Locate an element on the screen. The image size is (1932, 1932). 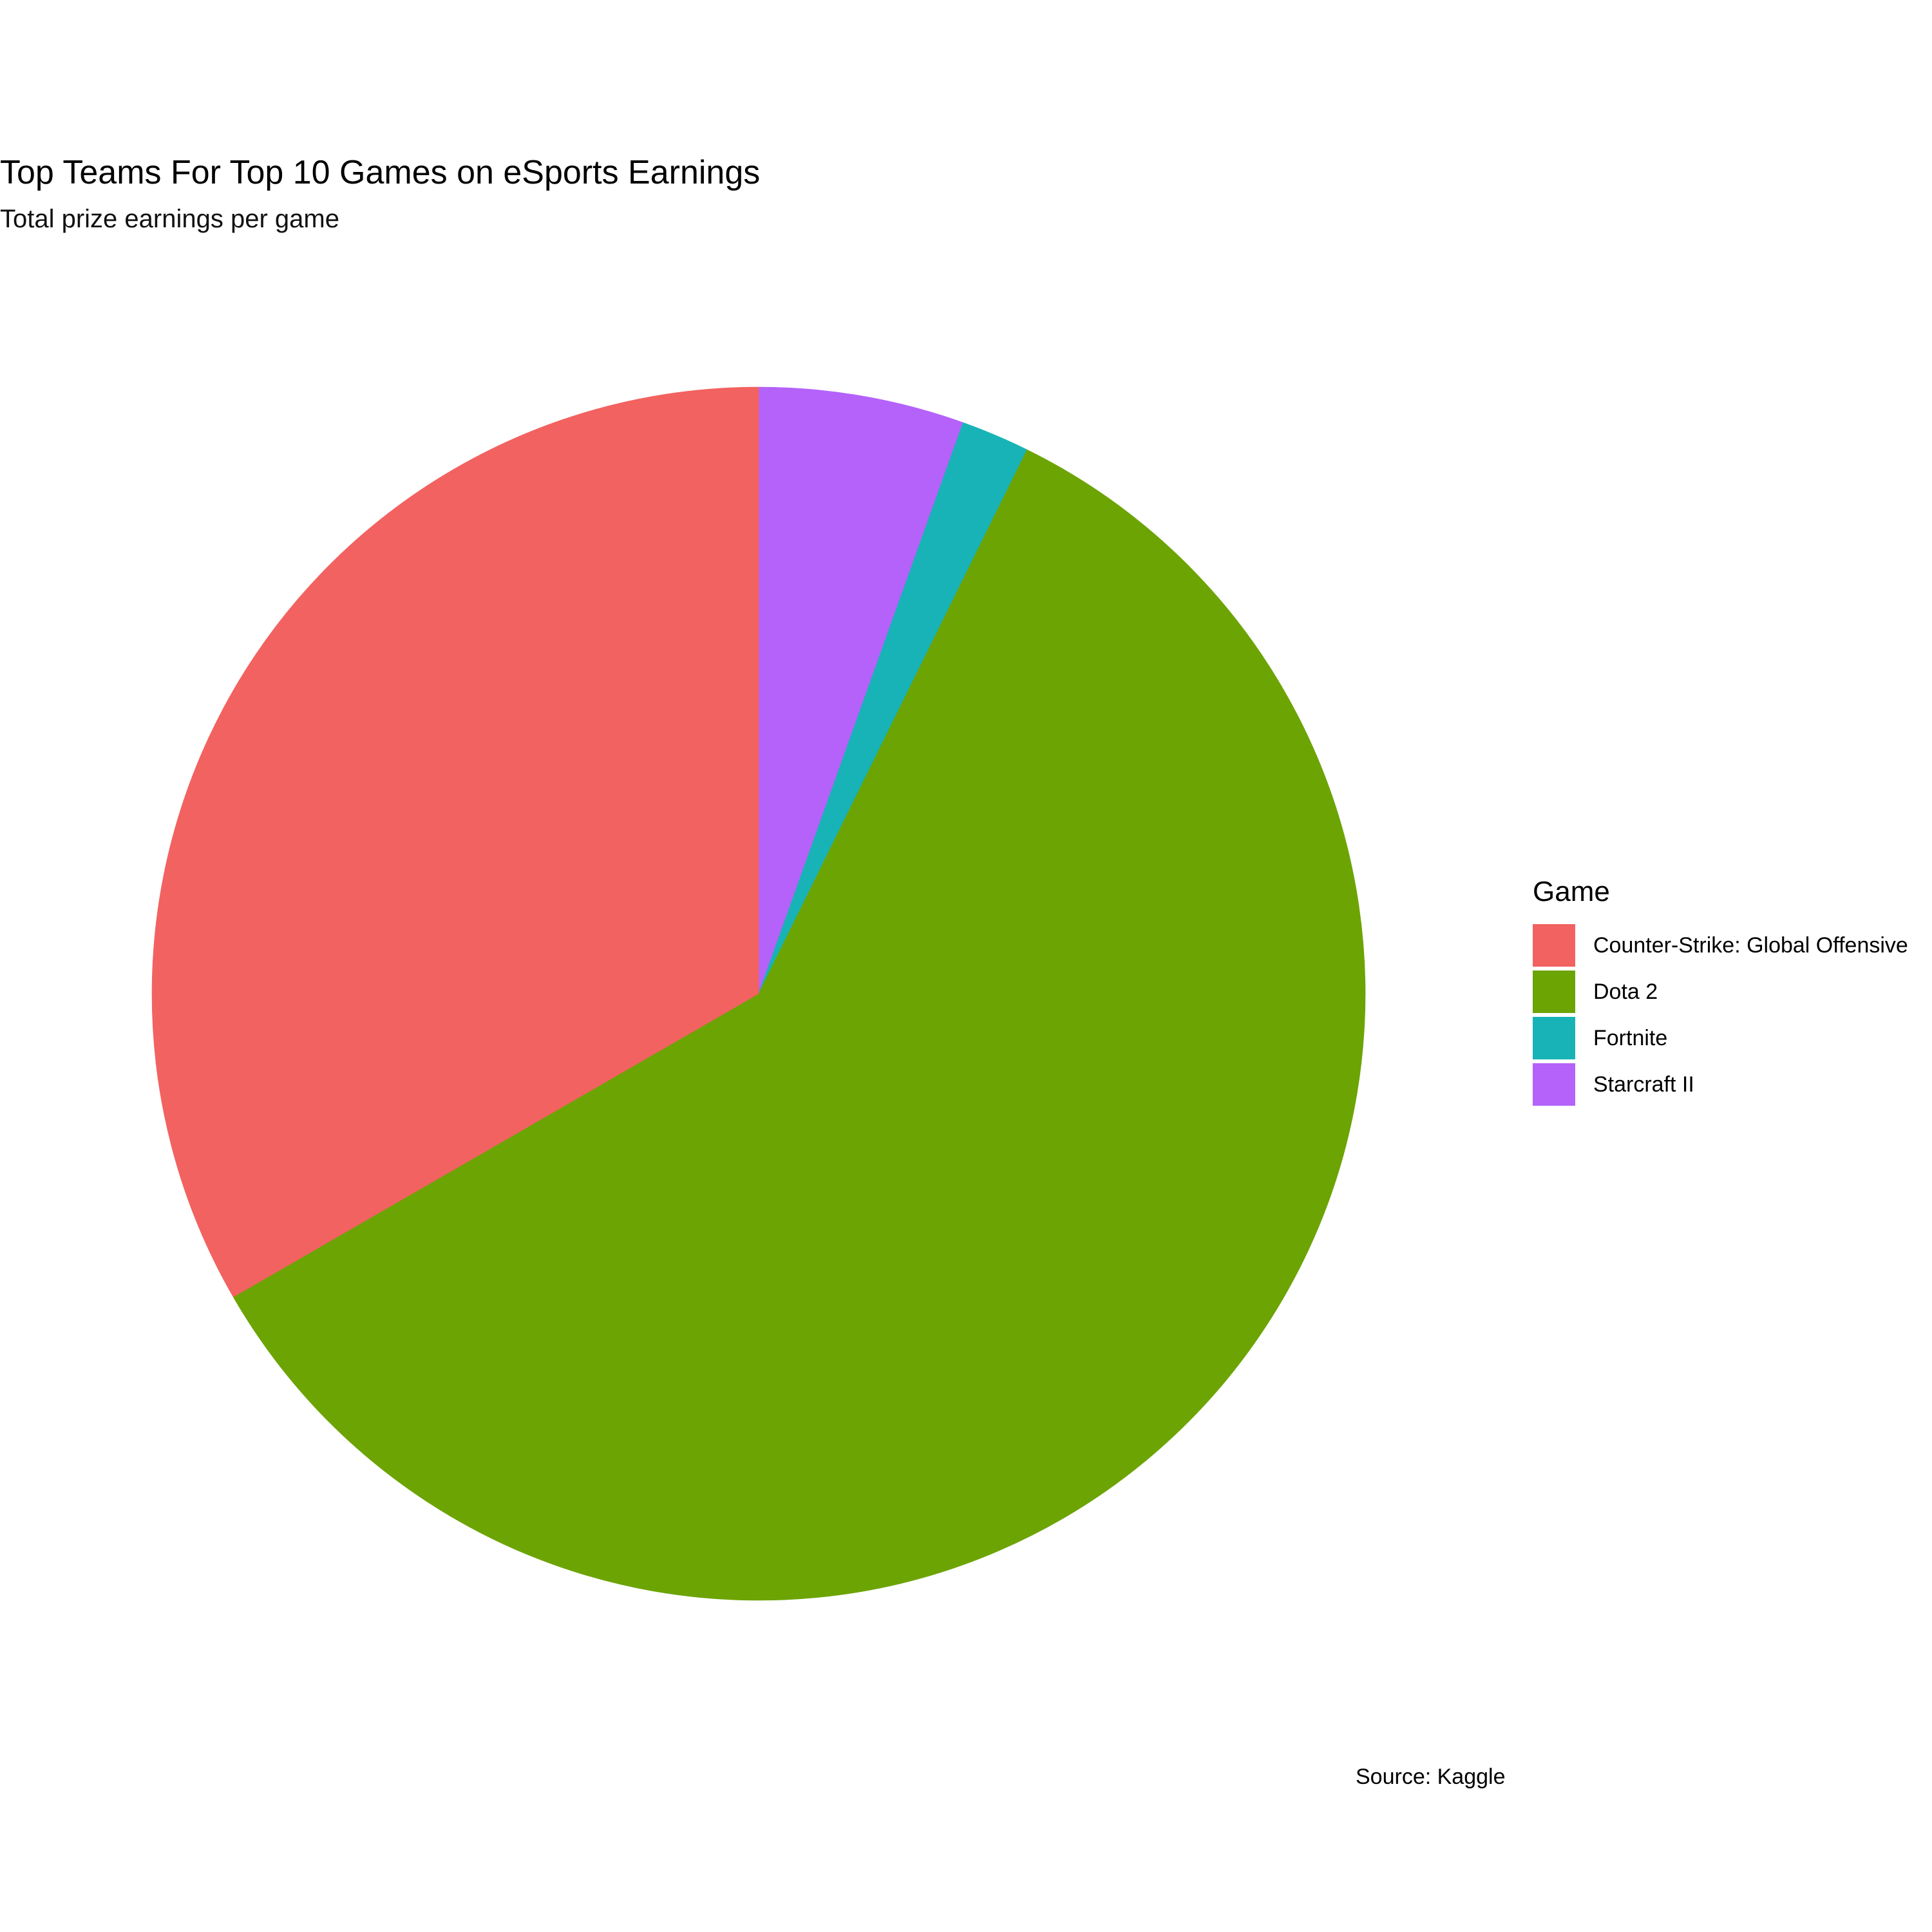
legend-label-dota2: Dota 2 is located at coordinates (1626, 991).